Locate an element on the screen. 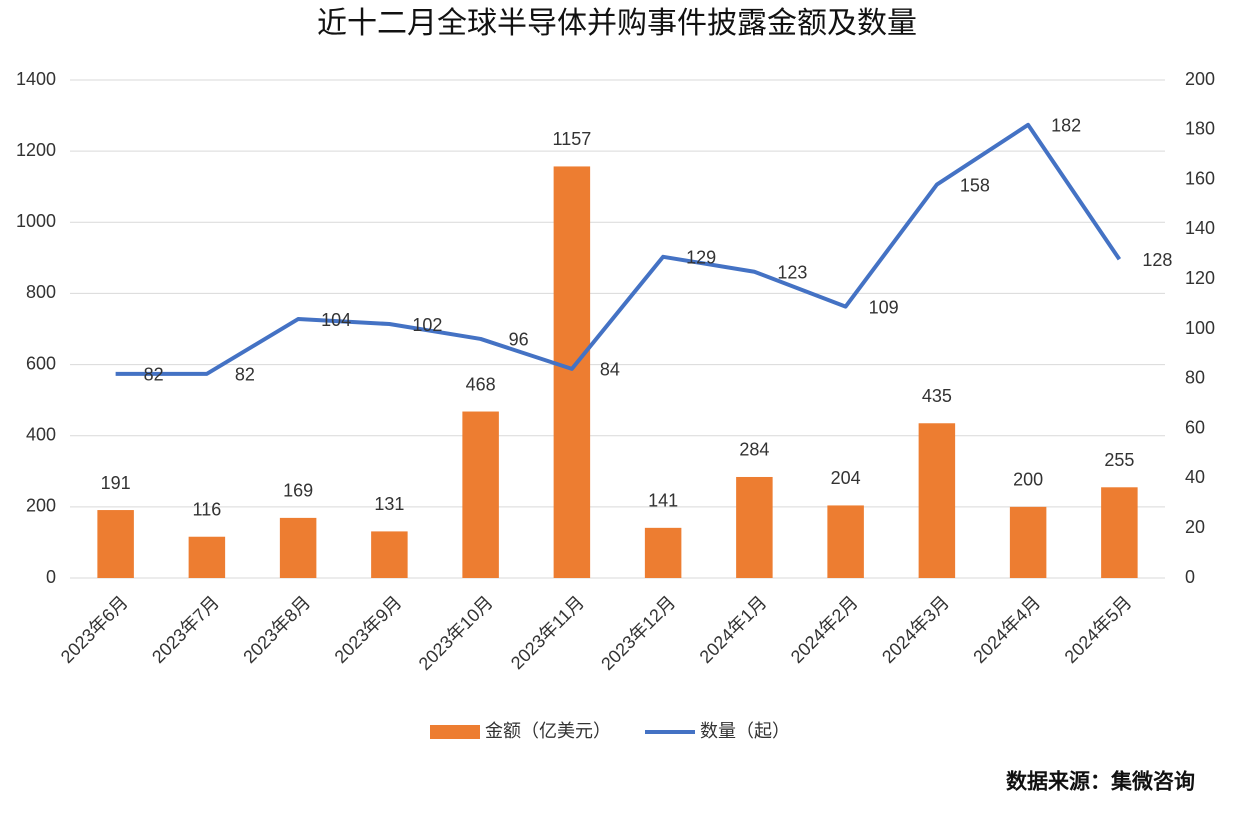  y-tick-label: 600 is located at coordinates (41, 363).